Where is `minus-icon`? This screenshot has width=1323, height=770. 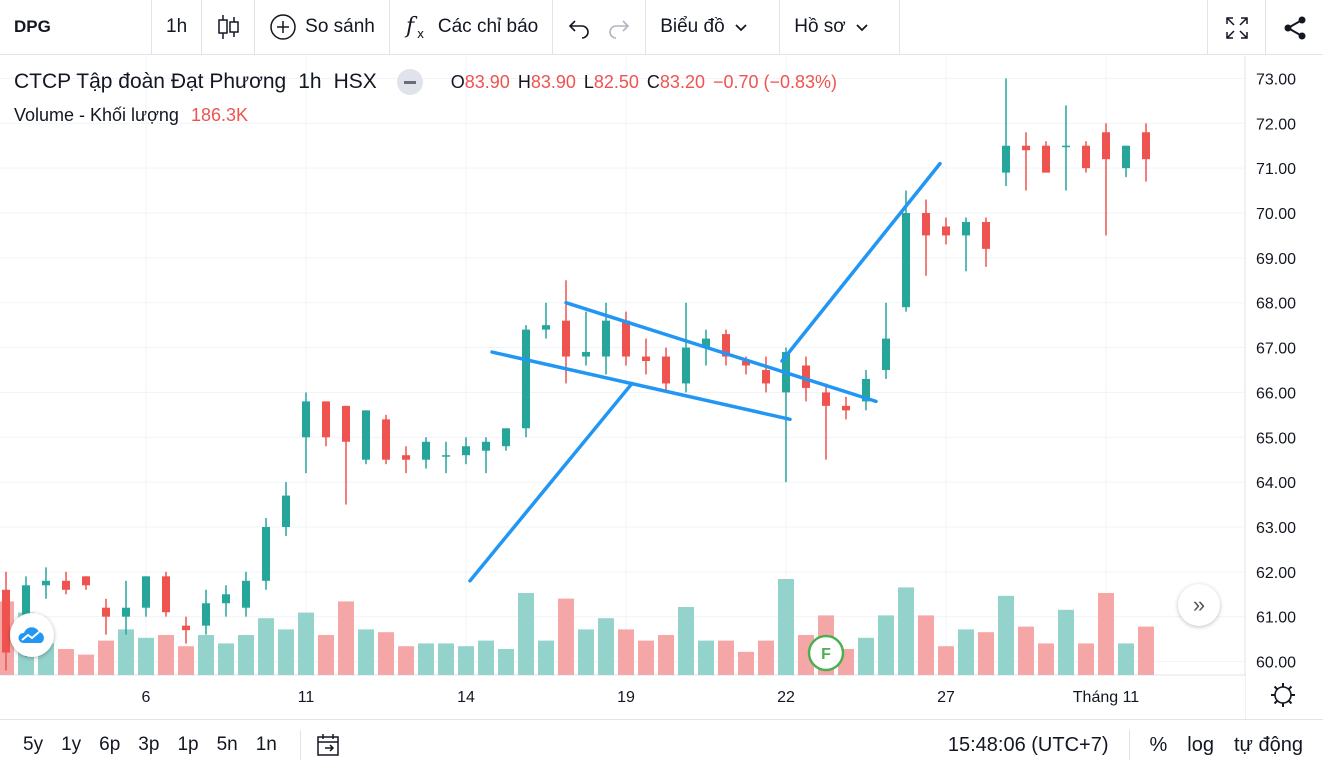
minus-icon is located at coordinates (409, 82).